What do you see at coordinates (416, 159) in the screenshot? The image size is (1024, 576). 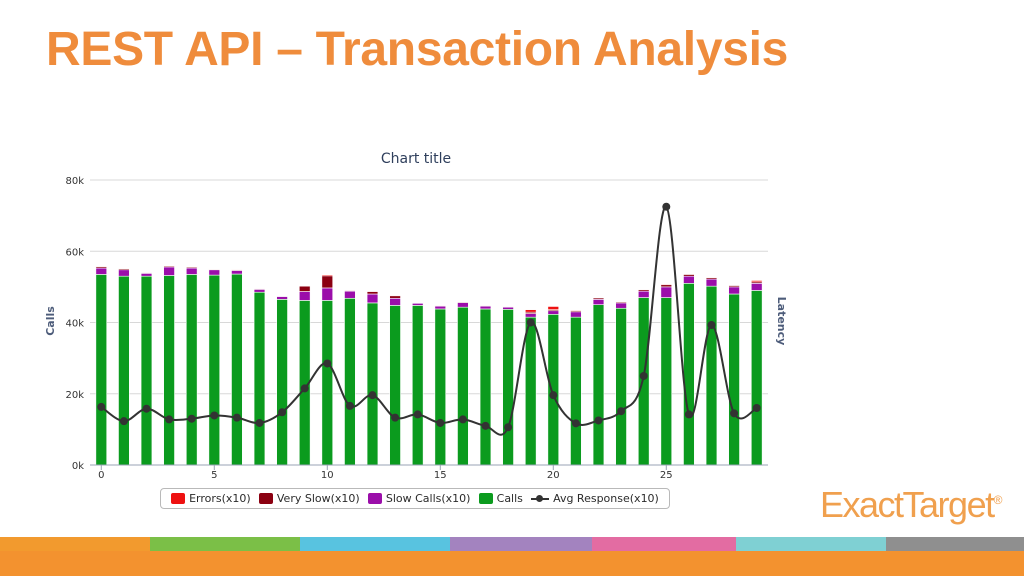 I see `chart-title: Chart title` at bounding box center [416, 159].